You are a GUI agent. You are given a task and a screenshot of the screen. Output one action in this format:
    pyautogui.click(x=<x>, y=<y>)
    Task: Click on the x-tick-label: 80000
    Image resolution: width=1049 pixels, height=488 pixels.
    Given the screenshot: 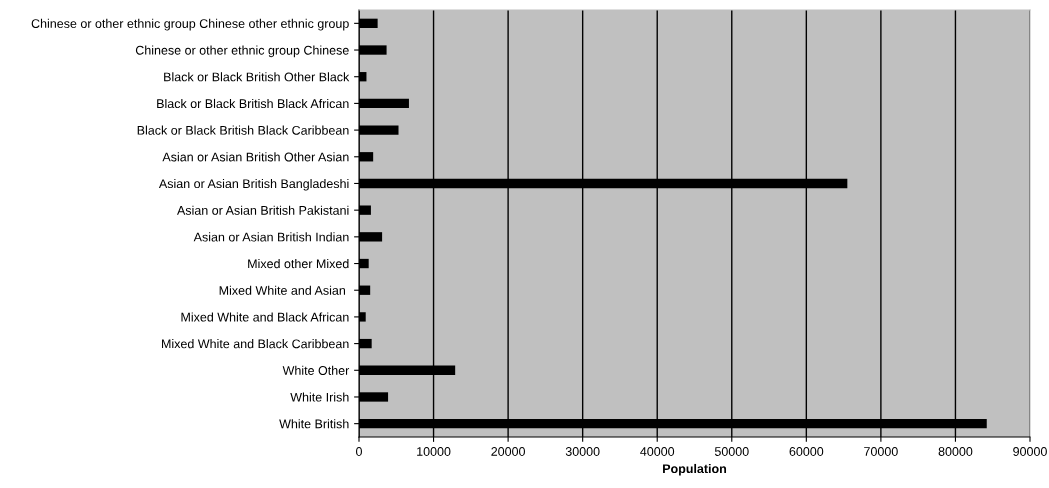 What is the action you would take?
    pyautogui.click(x=955, y=451)
    